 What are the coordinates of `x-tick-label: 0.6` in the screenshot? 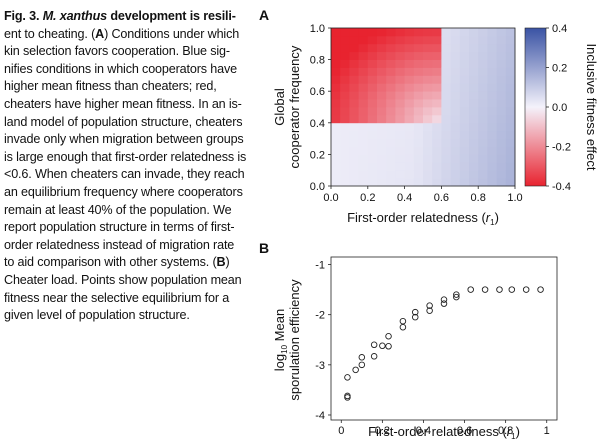 It's located at (464, 431).